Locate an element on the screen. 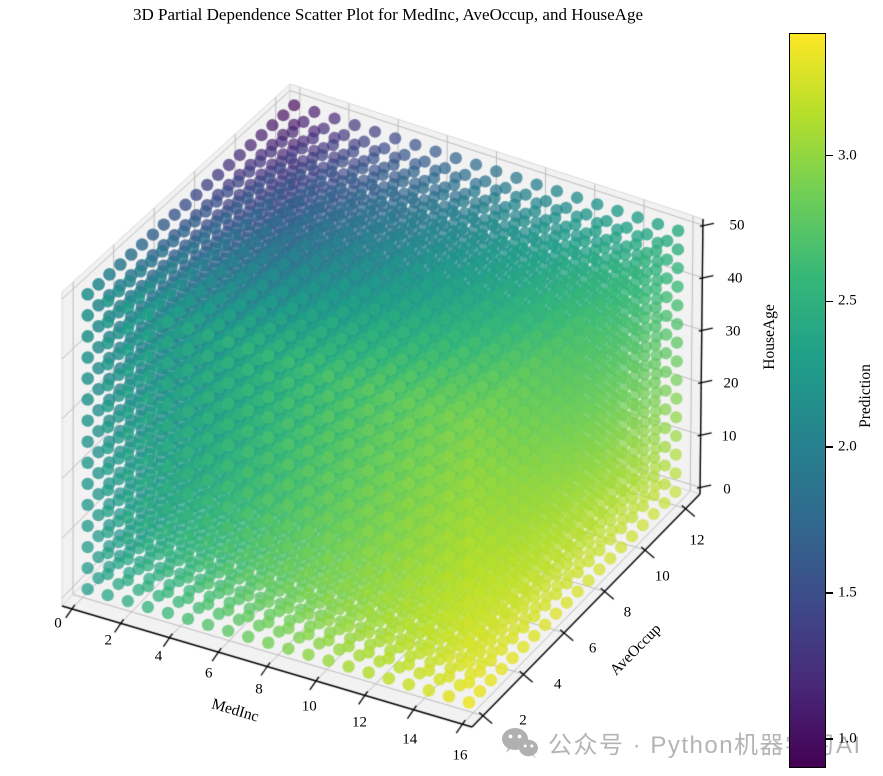  colorbar-tick-label: 2.0 is located at coordinates (847, 446).